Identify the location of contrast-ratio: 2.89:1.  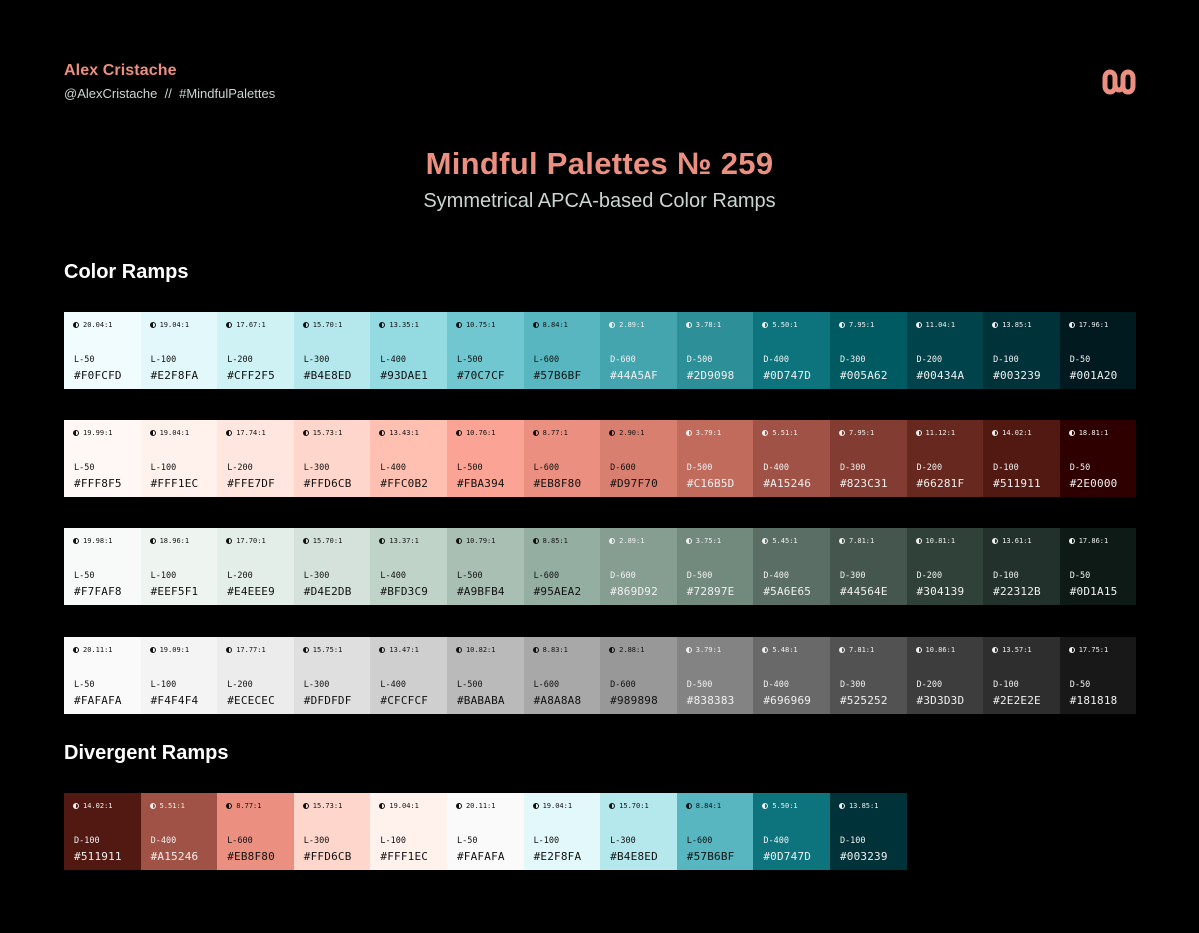
(626, 541).